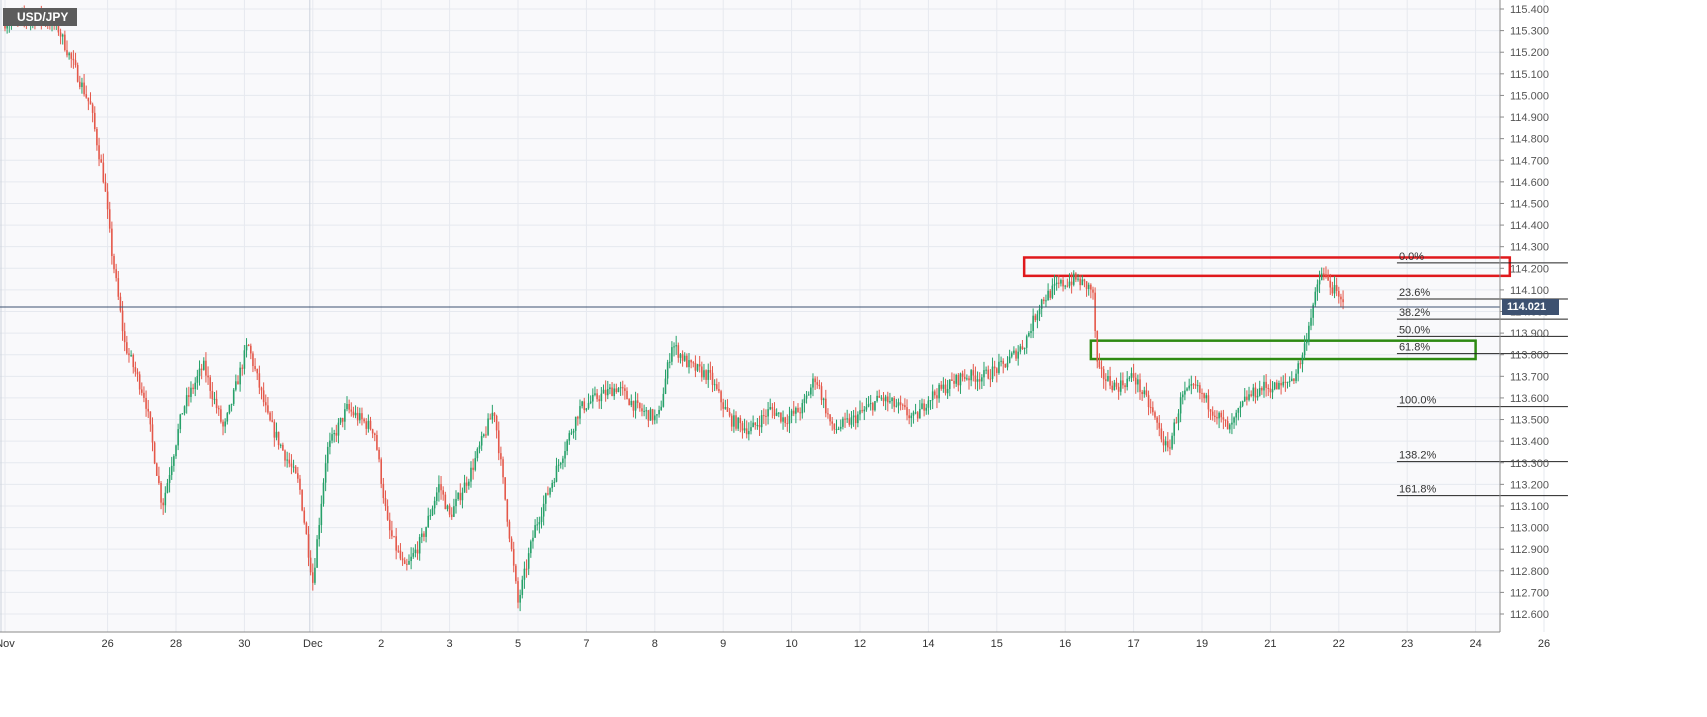 Image resolution: width=1707 pixels, height=717 pixels. I want to click on y-tick-label: 112.600, so click(1529, 615).